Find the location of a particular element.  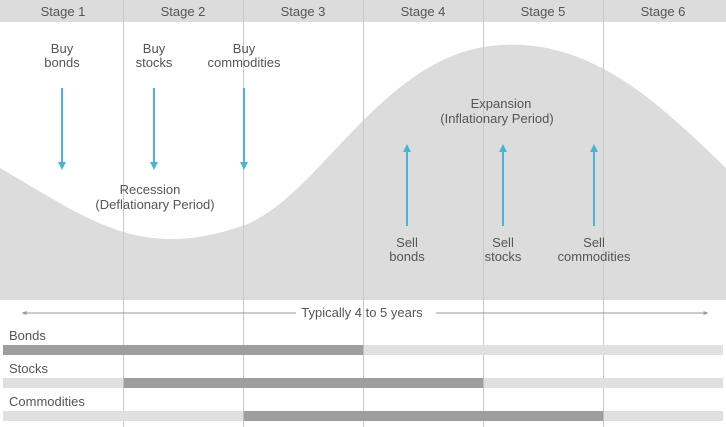

sell-label-line2: stocks is located at coordinates (503, 256).